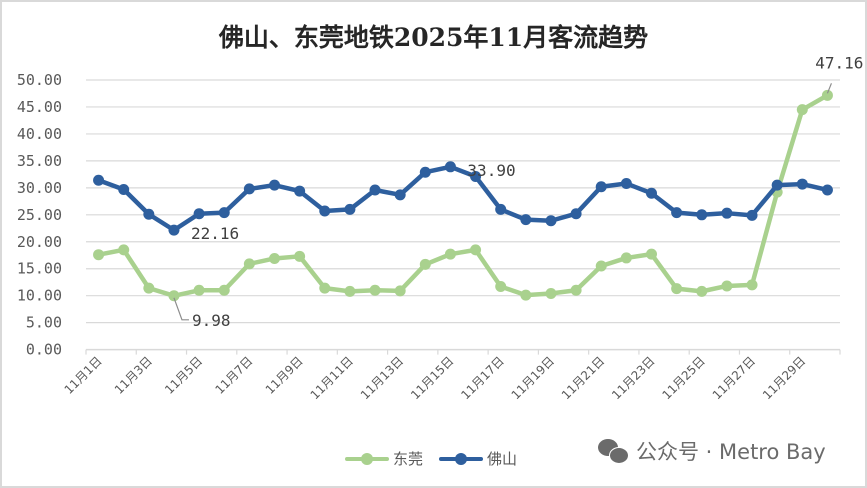  Describe the element at coordinates (39, 107) in the screenshot. I see `y-tick-label: 45.00` at that location.